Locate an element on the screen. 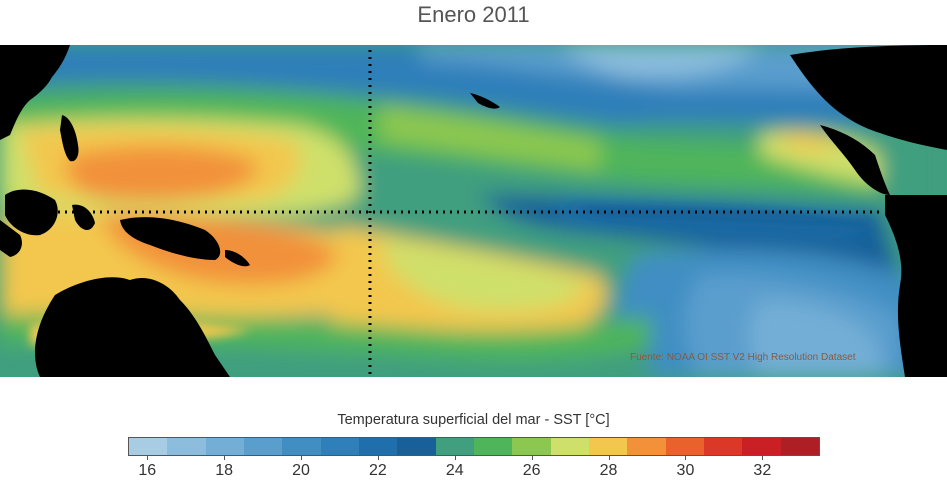  colorbar-tick-label: 16 is located at coordinates (147, 470).